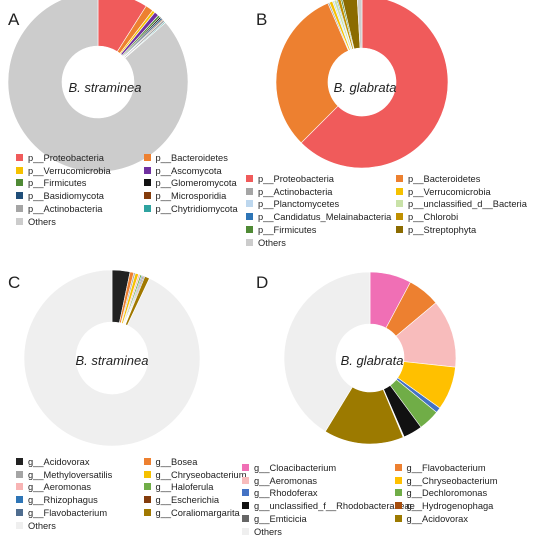 The width and height of the screenshot is (550, 544). Describe the element at coordinates (64, 475) in the screenshot. I see `legend-item-g-methyloversatilis: g__Methyloversatilis` at that location.